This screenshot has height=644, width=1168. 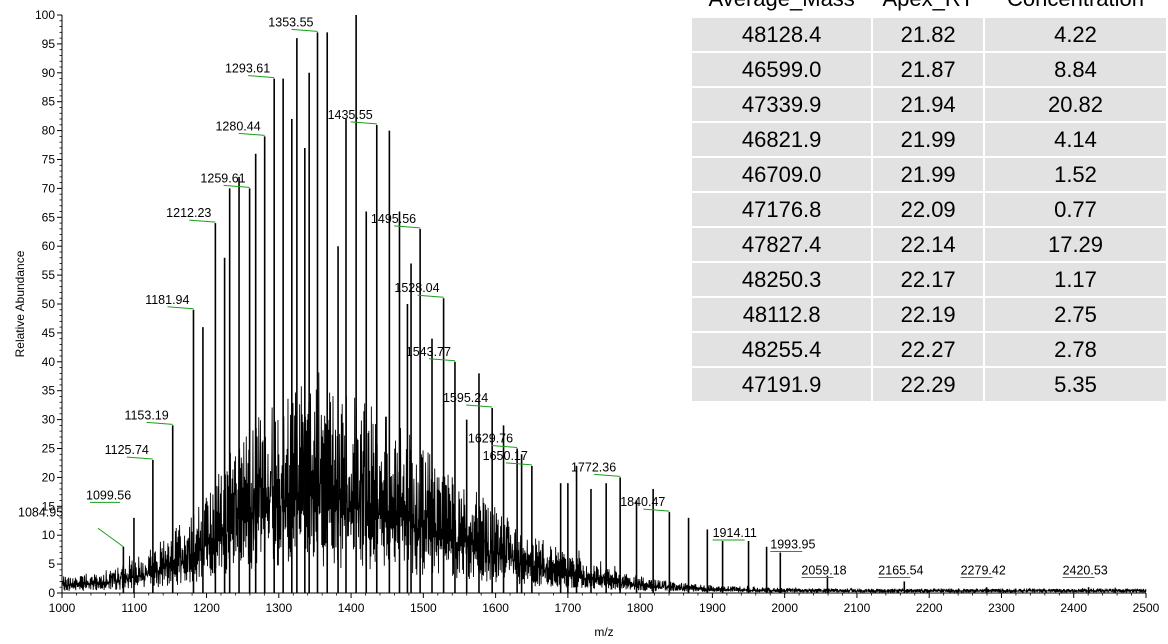 I want to click on x-tick-label: 2300, so click(x=1001, y=608).